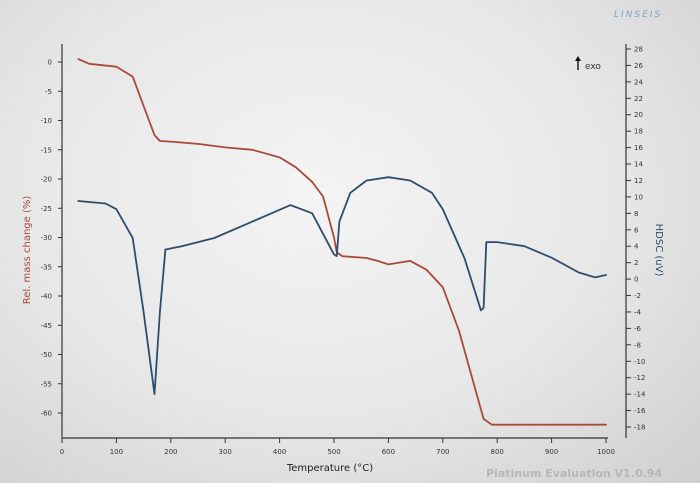  What do you see at coordinates (578, 58) in the screenshot?
I see `exo-arrowhead-icon` at bounding box center [578, 58].